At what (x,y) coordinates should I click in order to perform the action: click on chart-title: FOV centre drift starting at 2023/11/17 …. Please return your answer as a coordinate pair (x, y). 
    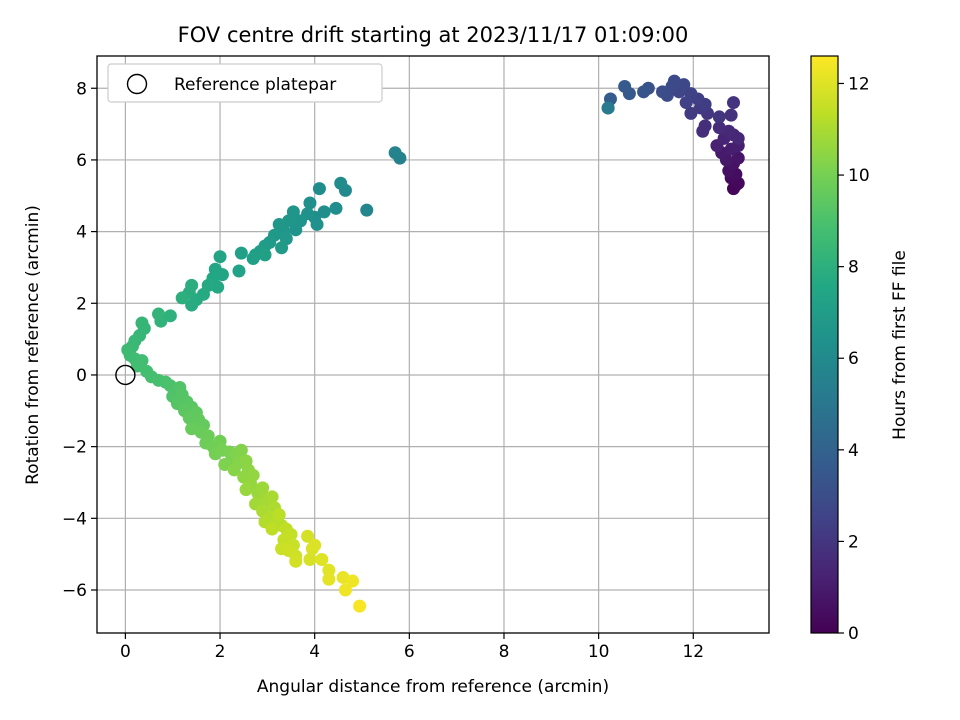
    Looking at the image, I should click on (433, 35).